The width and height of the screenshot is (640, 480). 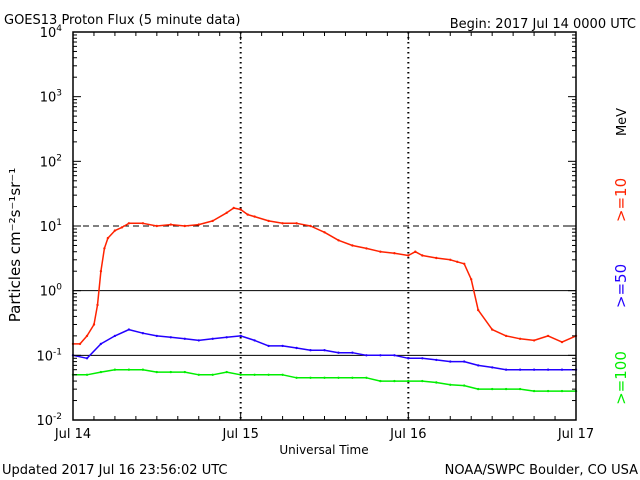 I want to click on units-label: MeV, so click(x=622, y=122).